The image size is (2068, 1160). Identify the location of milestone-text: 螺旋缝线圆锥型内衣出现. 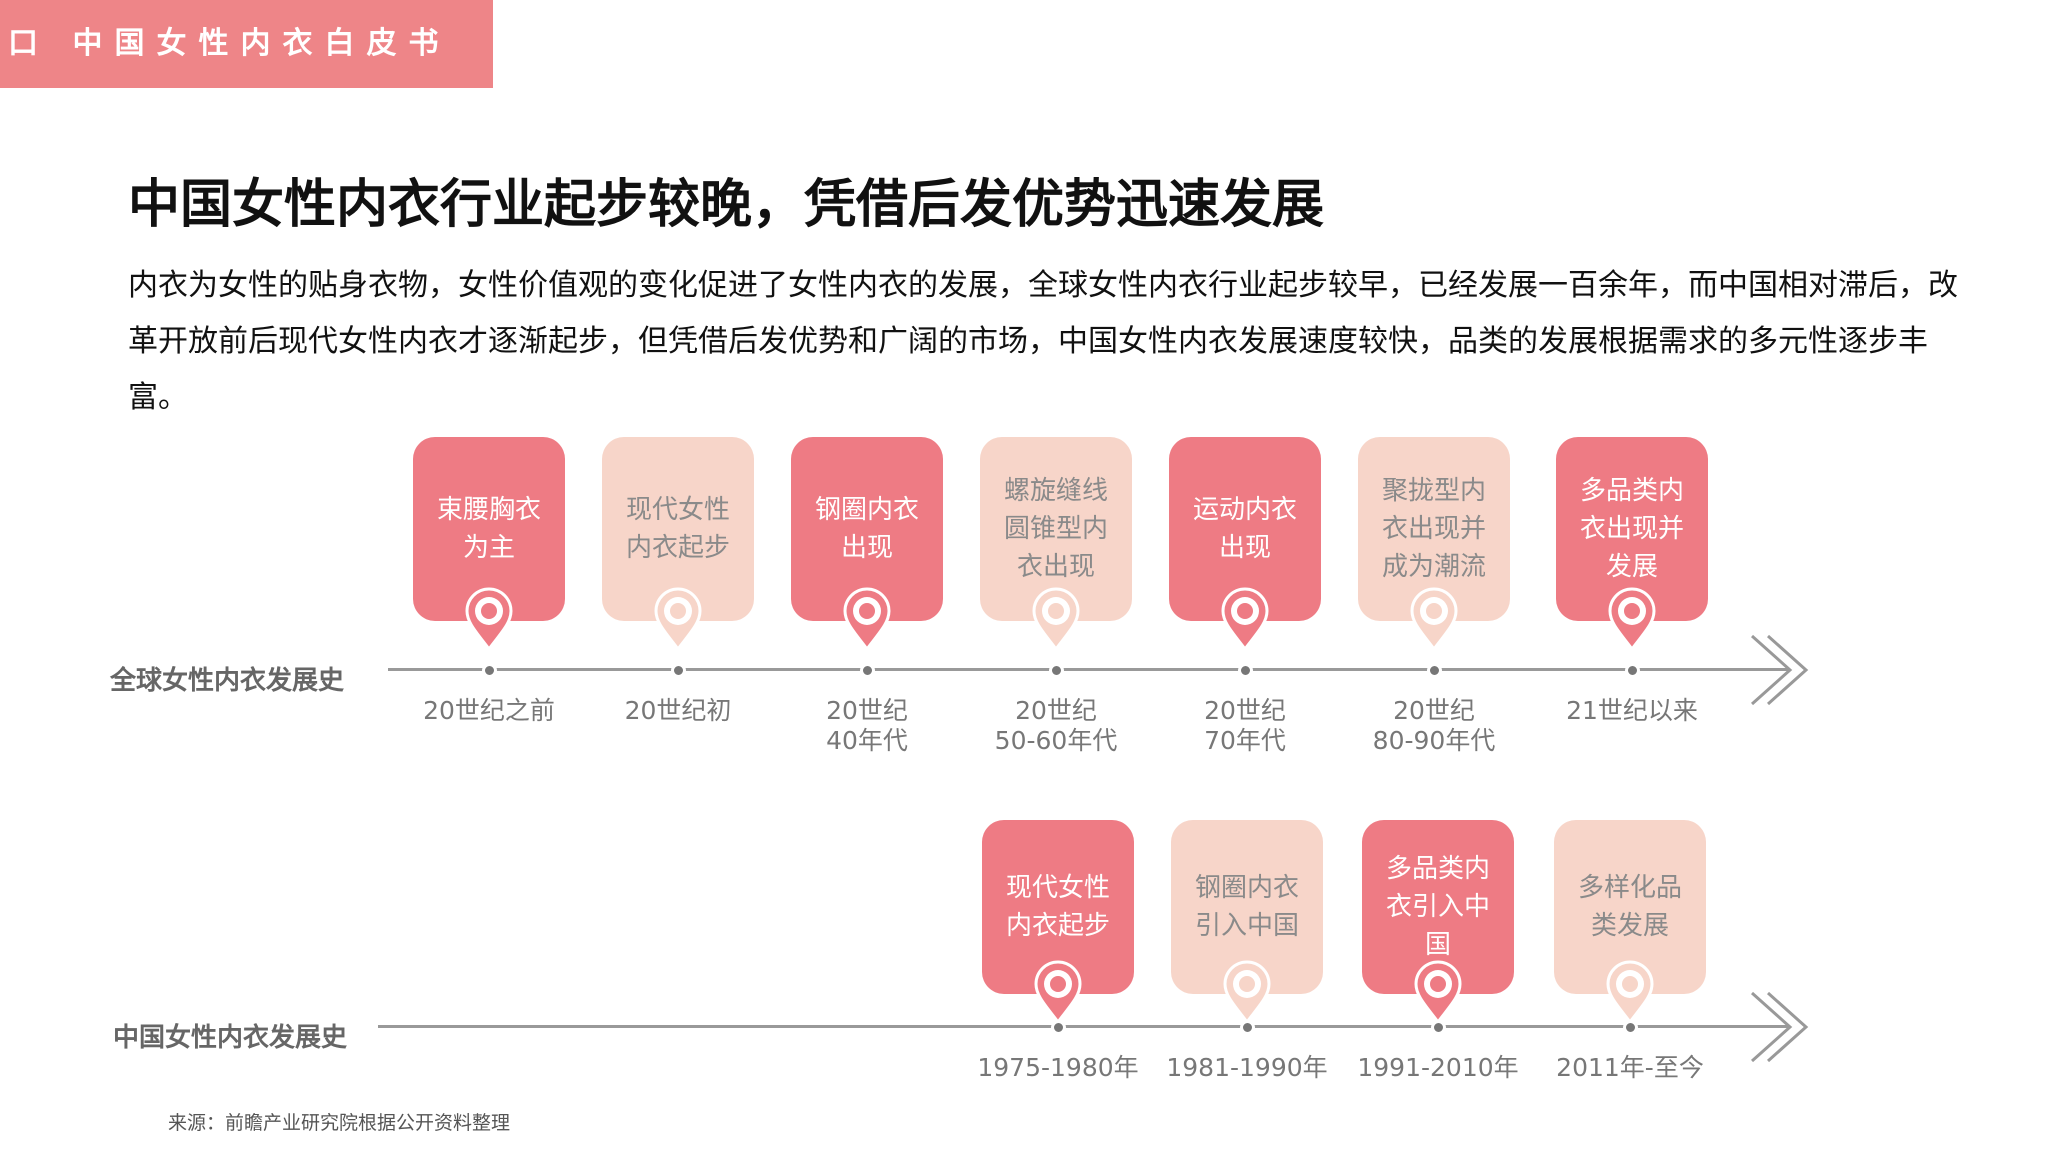
(1055, 529).